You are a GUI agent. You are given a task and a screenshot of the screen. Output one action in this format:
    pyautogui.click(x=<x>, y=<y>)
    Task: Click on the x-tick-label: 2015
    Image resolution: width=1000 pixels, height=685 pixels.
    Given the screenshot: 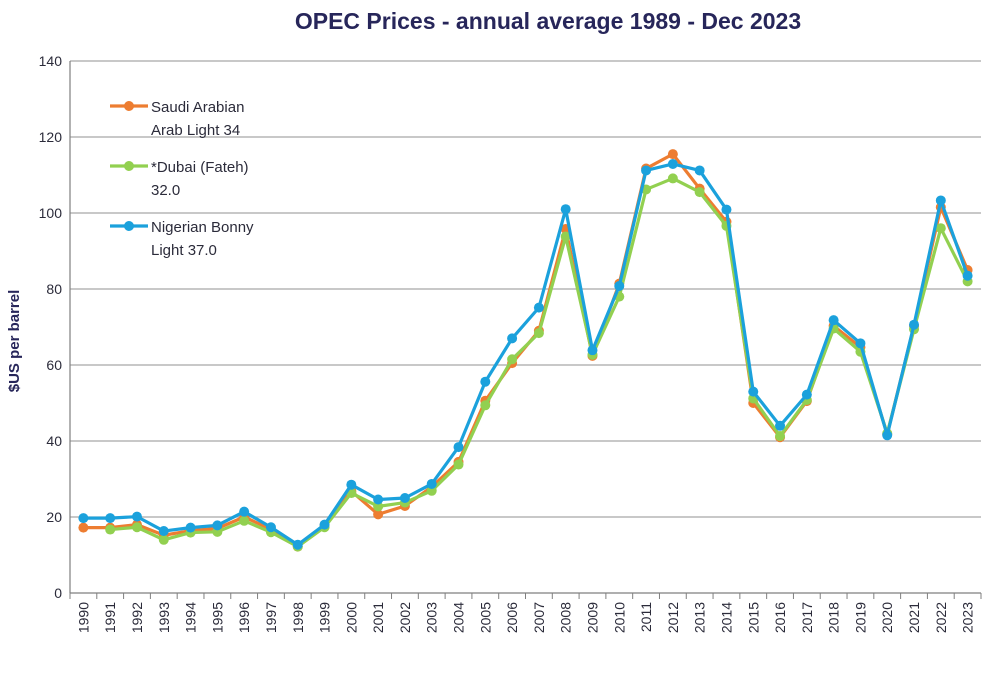 What is the action you would take?
    pyautogui.click(x=753, y=617)
    